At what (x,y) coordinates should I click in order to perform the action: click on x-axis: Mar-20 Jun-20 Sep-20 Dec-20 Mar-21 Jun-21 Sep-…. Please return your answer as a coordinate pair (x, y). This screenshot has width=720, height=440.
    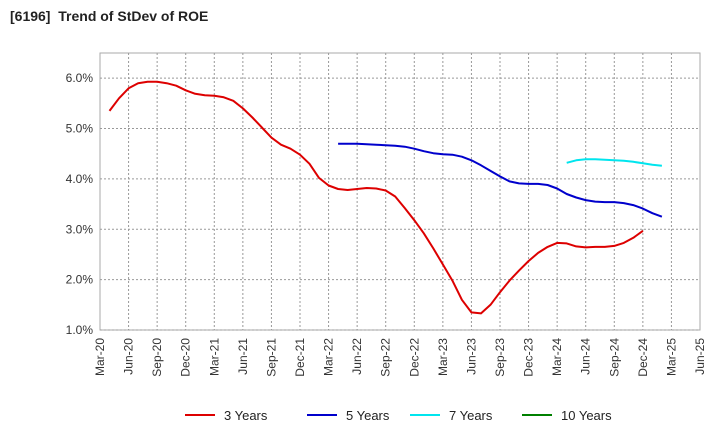
    Looking at the image, I should click on (400, 357).